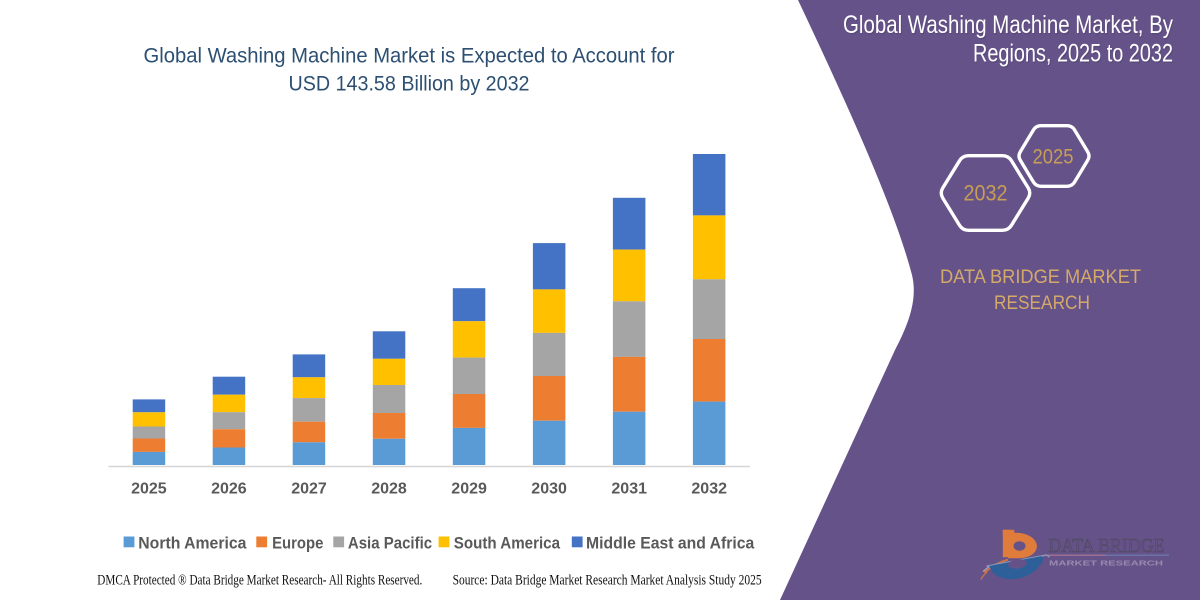 The width and height of the screenshot is (1200, 600). Describe the element at coordinates (1106, 563) in the screenshot. I see `svg-text: MARKET RESEARCH` at that location.